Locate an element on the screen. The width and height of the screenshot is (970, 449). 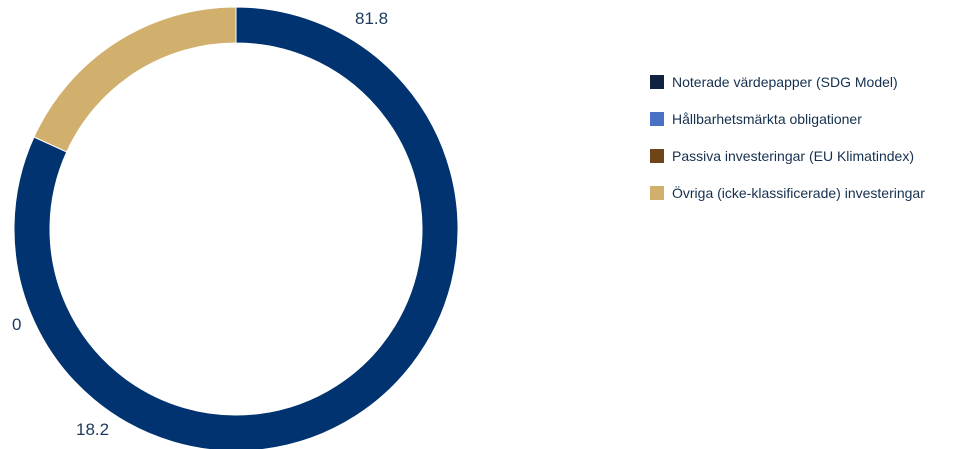
legend-label: Noterade värdepapper (SDG Model) is located at coordinates (785, 82).